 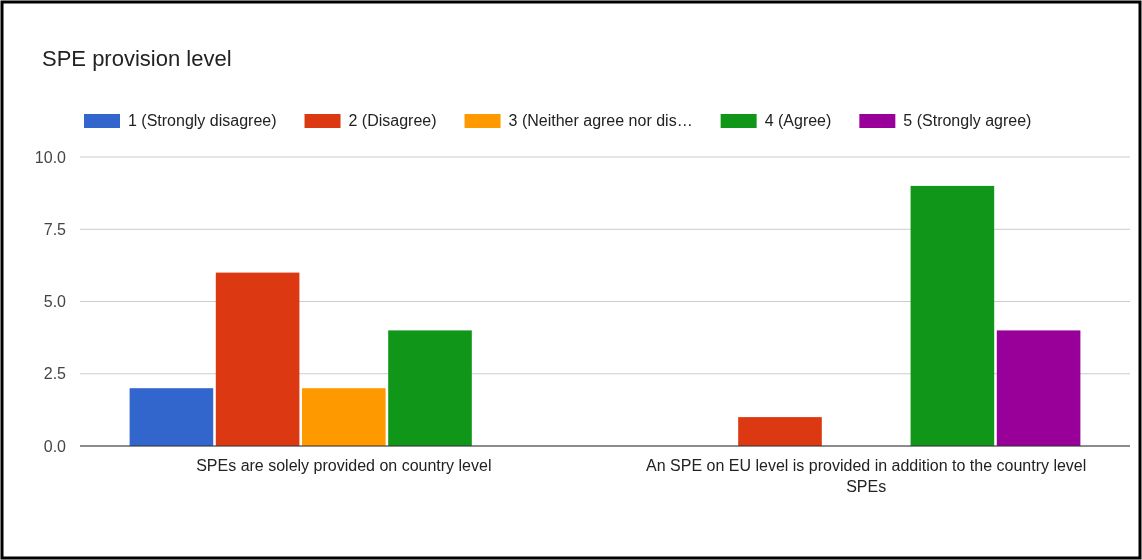 What do you see at coordinates (866, 476) in the screenshot?
I see `x-tick-label: An SPE on EU level is provided in addition to the country level SPEs` at bounding box center [866, 476].